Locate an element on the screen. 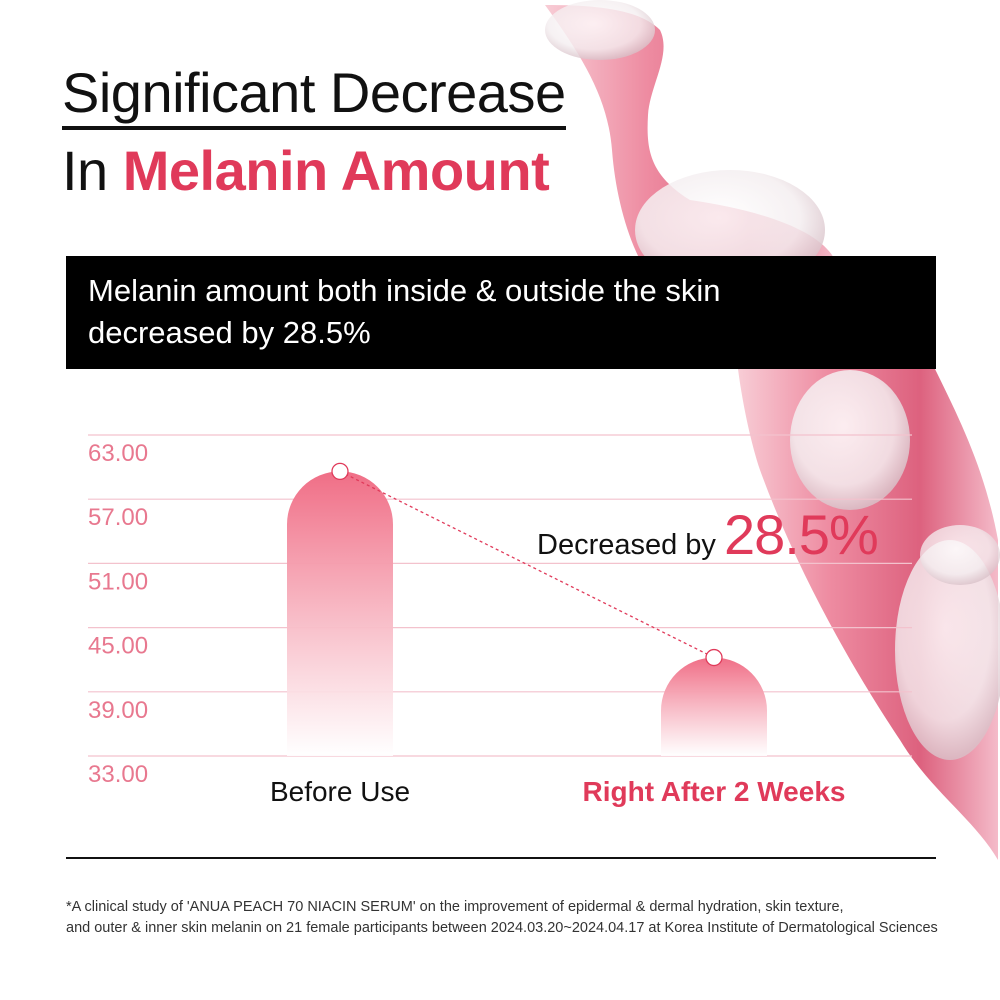 This screenshot has height=1000, width=1000. y-tick-label: 39.00 is located at coordinates (118, 710).